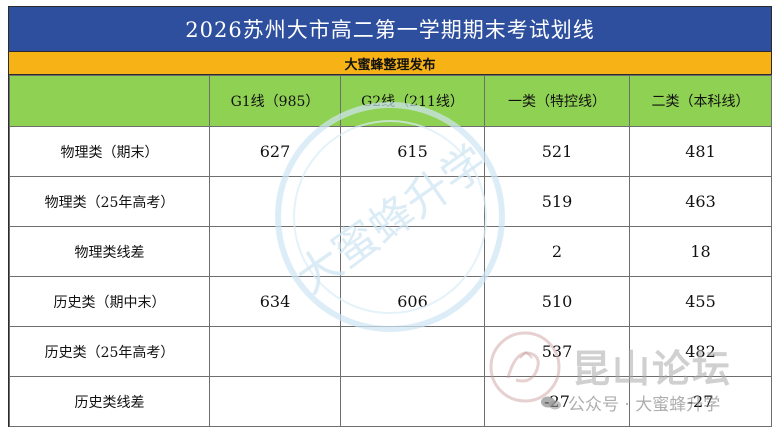 This screenshot has height=433, width=780. I want to click on cell-class2: 481, so click(700, 151).